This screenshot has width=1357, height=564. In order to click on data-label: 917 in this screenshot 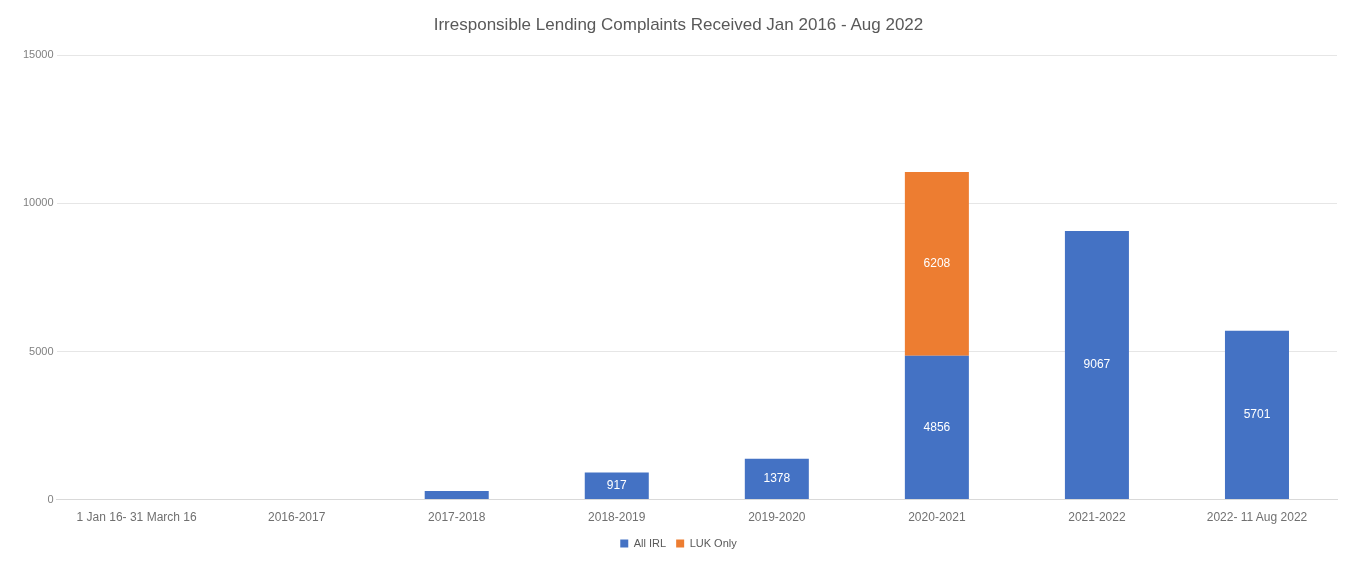, I will do `click(617, 485)`.